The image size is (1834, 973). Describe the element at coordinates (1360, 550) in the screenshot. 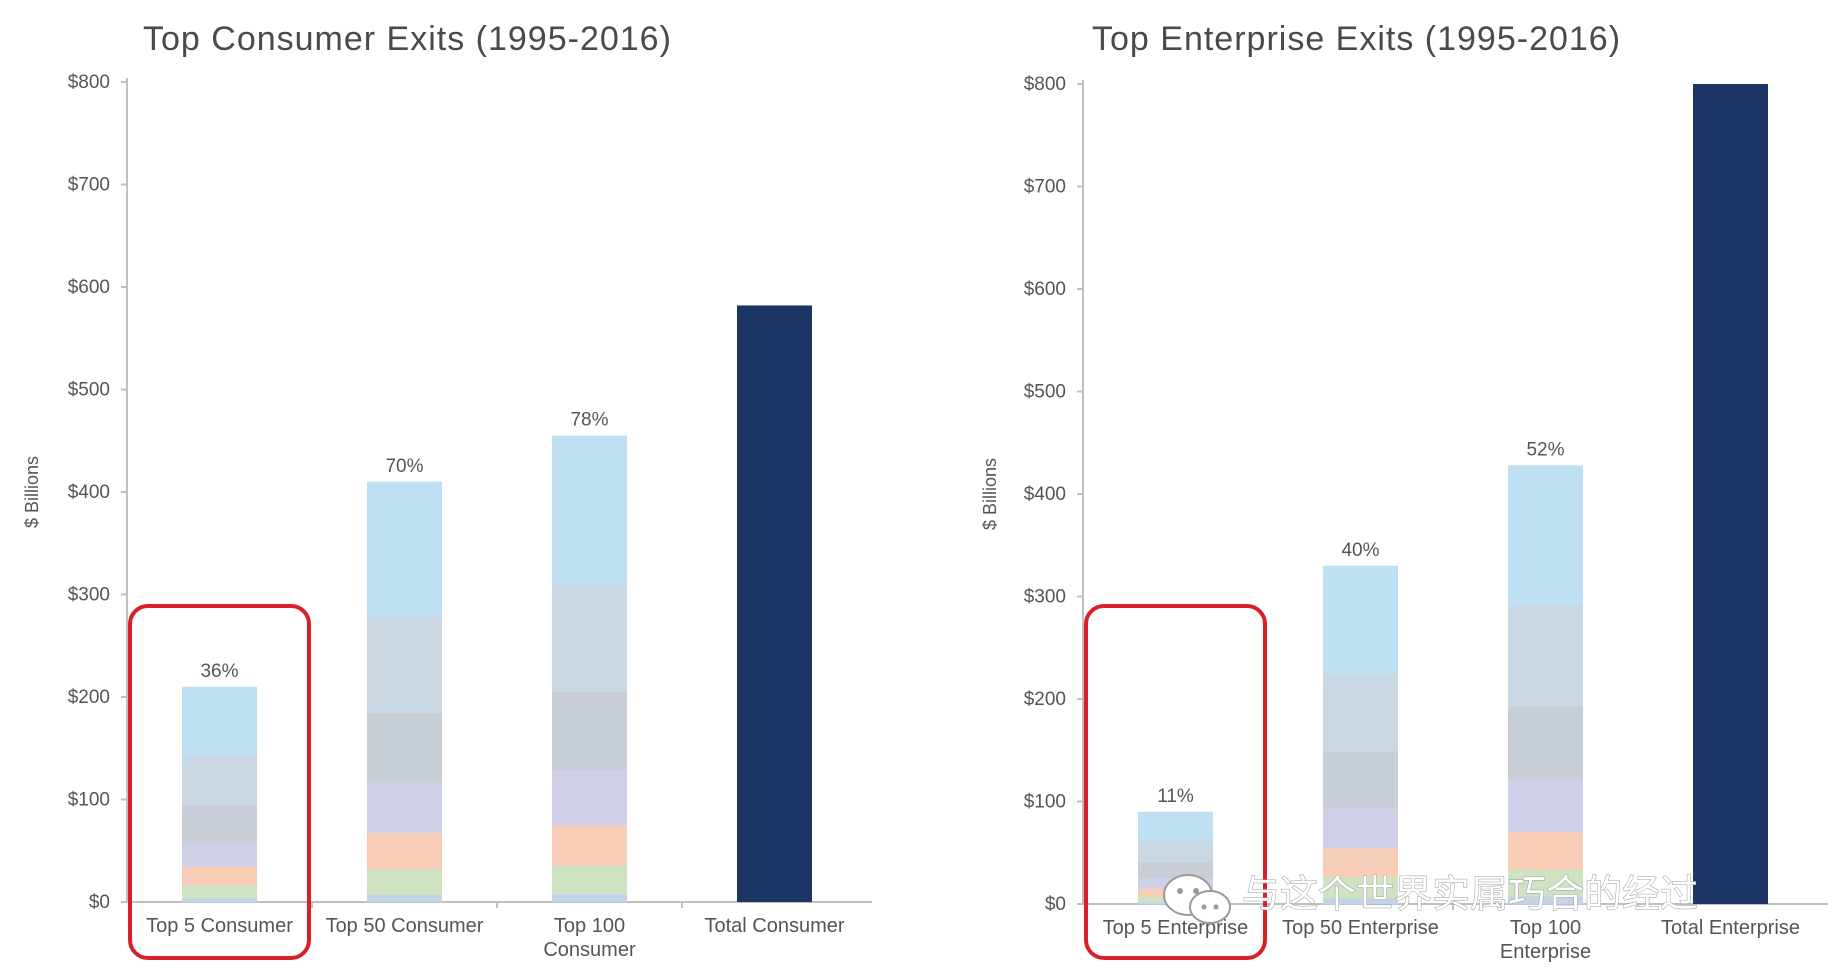

I see `bar-percent-label: 40%` at that location.